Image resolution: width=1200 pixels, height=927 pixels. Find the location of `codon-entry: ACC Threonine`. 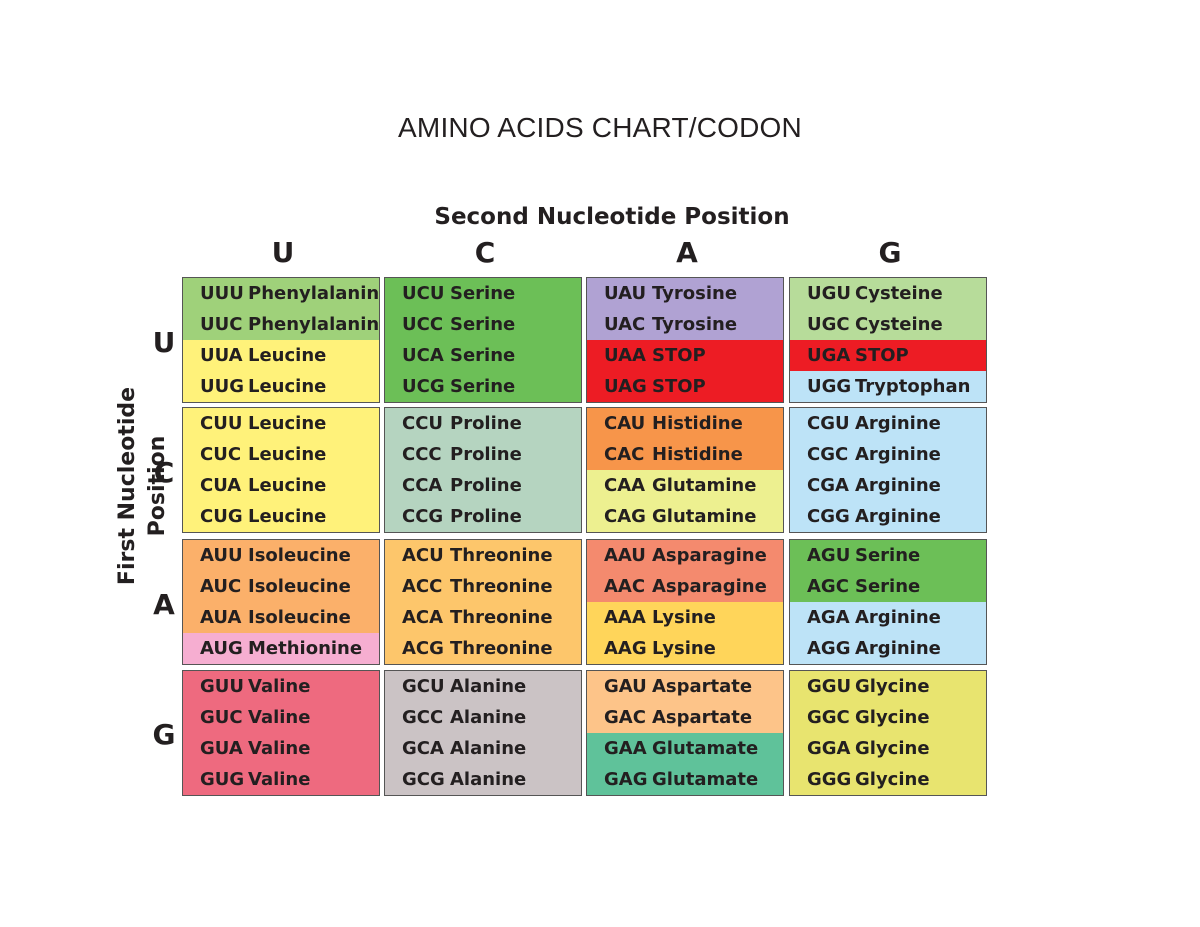

codon-entry: ACC Threonine is located at coordinates (483, 586).